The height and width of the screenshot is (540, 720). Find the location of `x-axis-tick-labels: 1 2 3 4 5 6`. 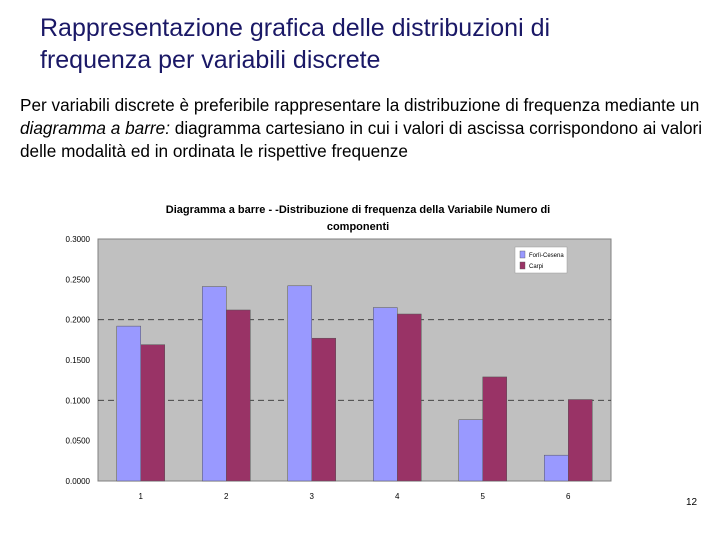

x-axis-tick-labels: 1 2 3 4 5 6 is located at coordinates (355, 496).